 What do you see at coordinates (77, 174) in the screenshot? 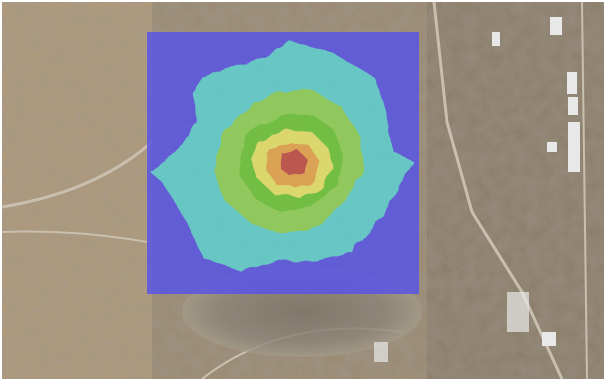
I see `road-curve-west` at bounding box center [77, 174].